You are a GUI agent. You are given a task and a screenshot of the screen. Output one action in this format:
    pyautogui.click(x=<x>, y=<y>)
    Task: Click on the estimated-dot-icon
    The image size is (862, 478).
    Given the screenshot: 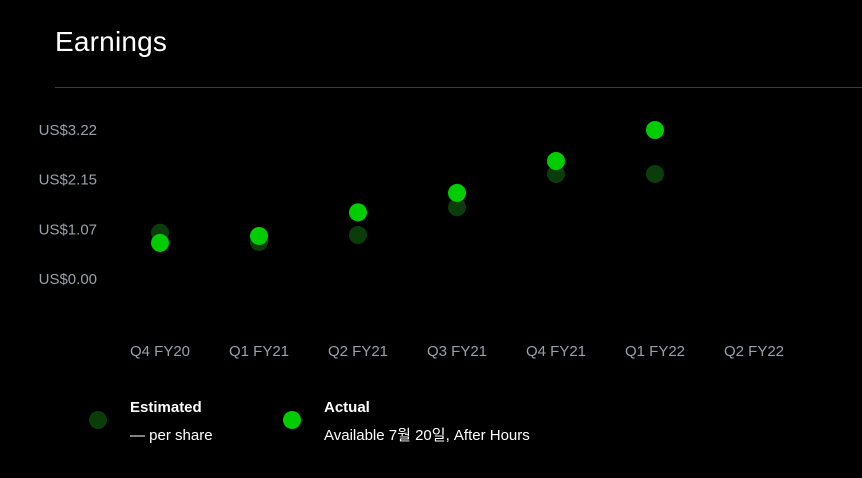 What is the action you would take?
    pyautogui.click(x=98, y=420)
    